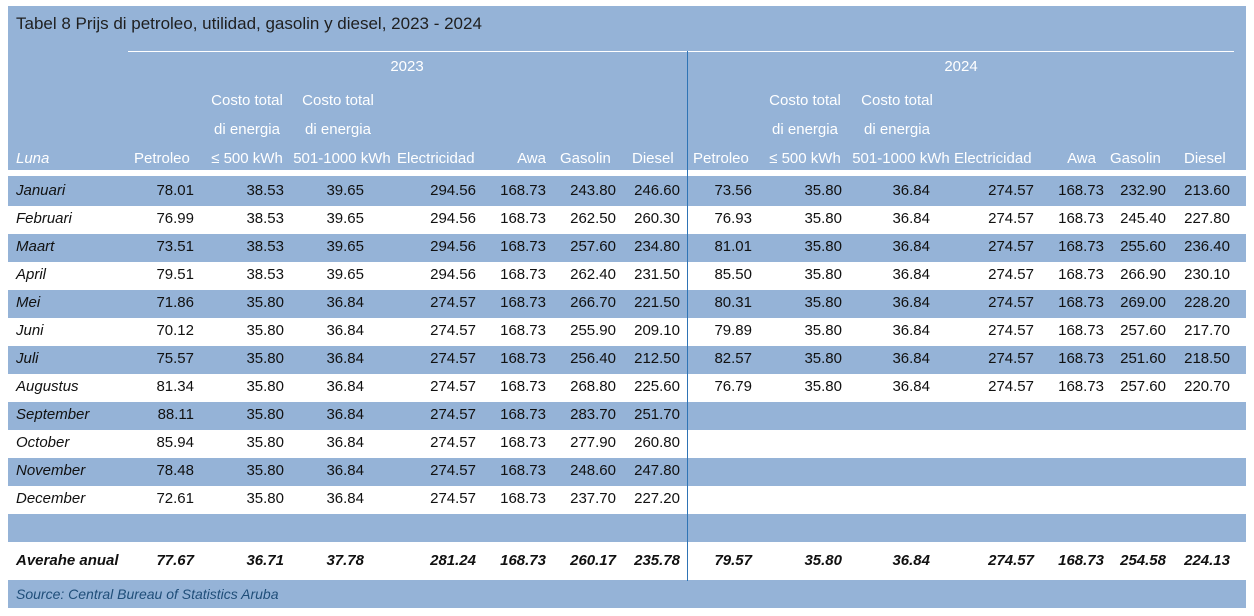 Image resolution: width=1254 pixels, height=616 pixels. I want to click on petroleo-2024-cell: 73.56, so click(733, 190).